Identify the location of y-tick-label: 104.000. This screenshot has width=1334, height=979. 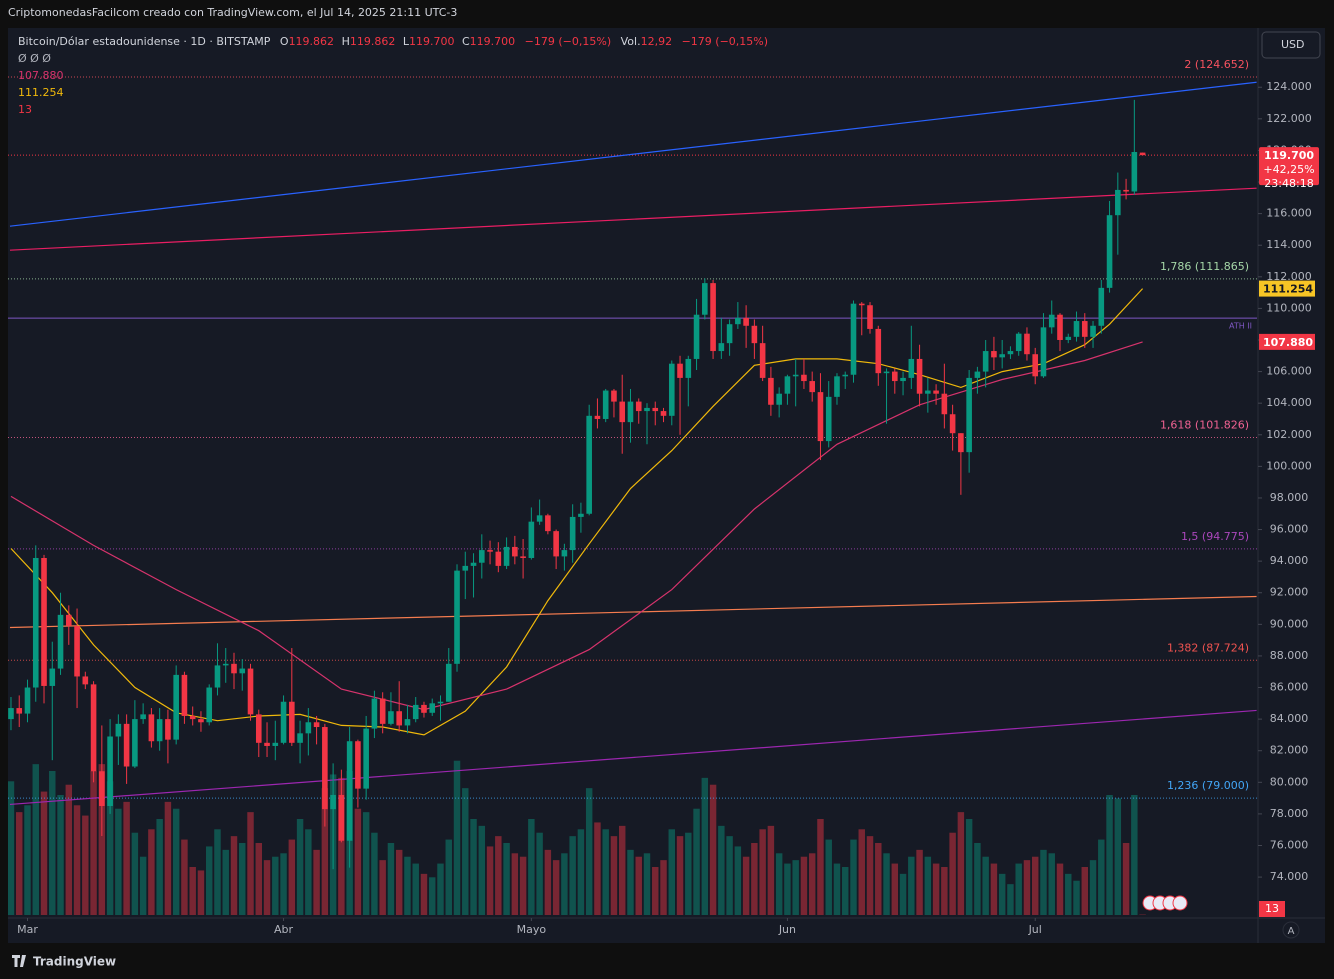
(1289, 402).